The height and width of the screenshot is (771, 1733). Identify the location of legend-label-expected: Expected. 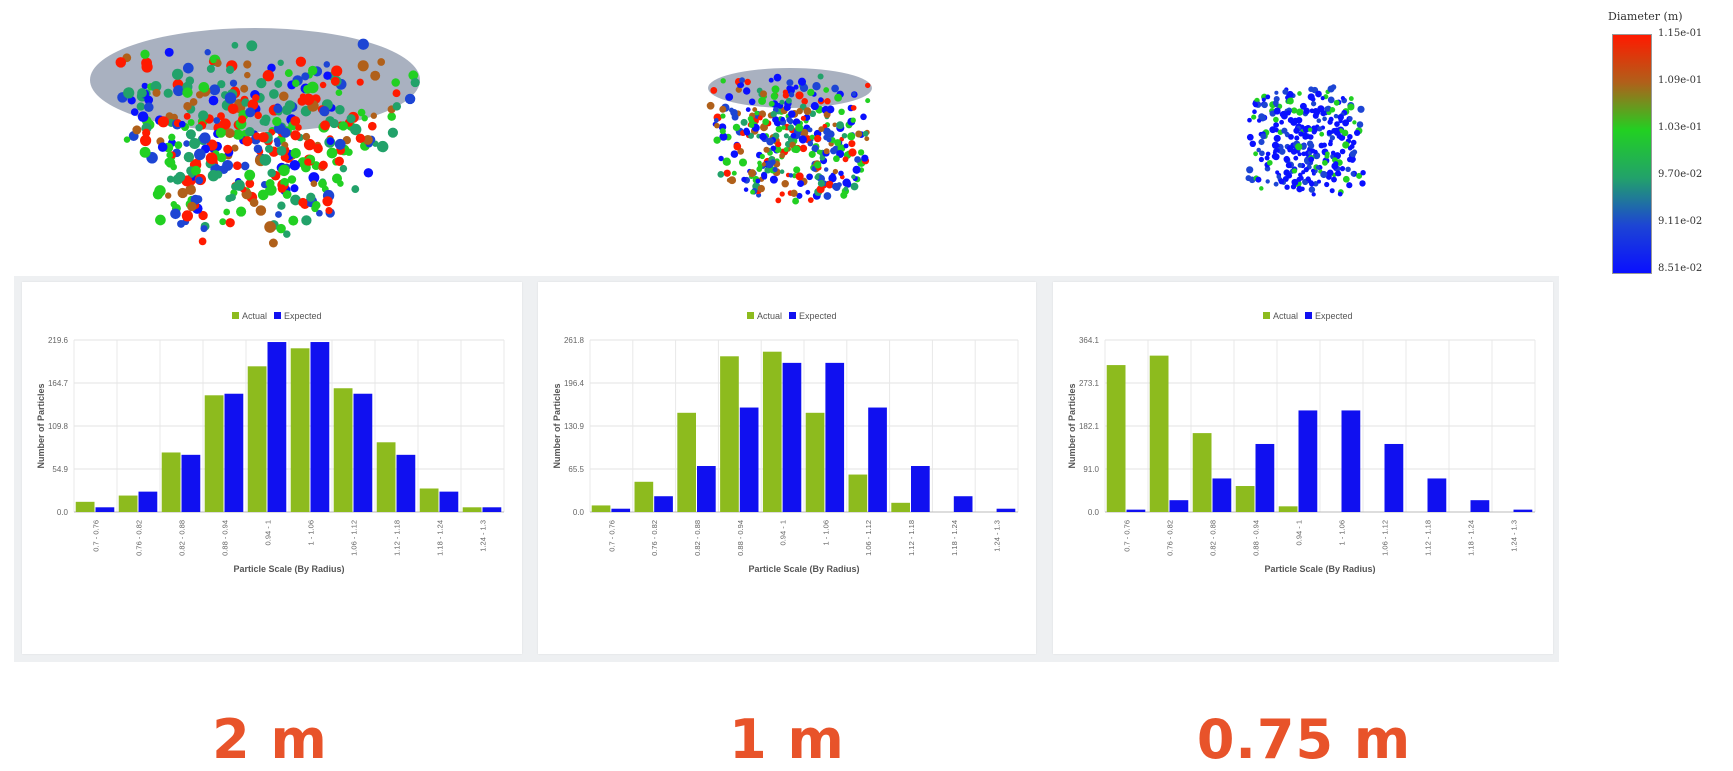
(303, 316).